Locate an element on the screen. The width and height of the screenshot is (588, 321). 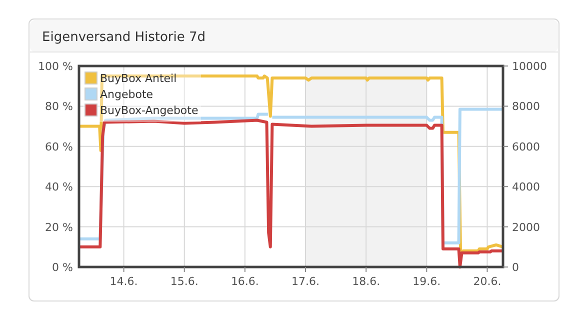
x-tick-label: 16.6. is located at coordinates (244, 281).